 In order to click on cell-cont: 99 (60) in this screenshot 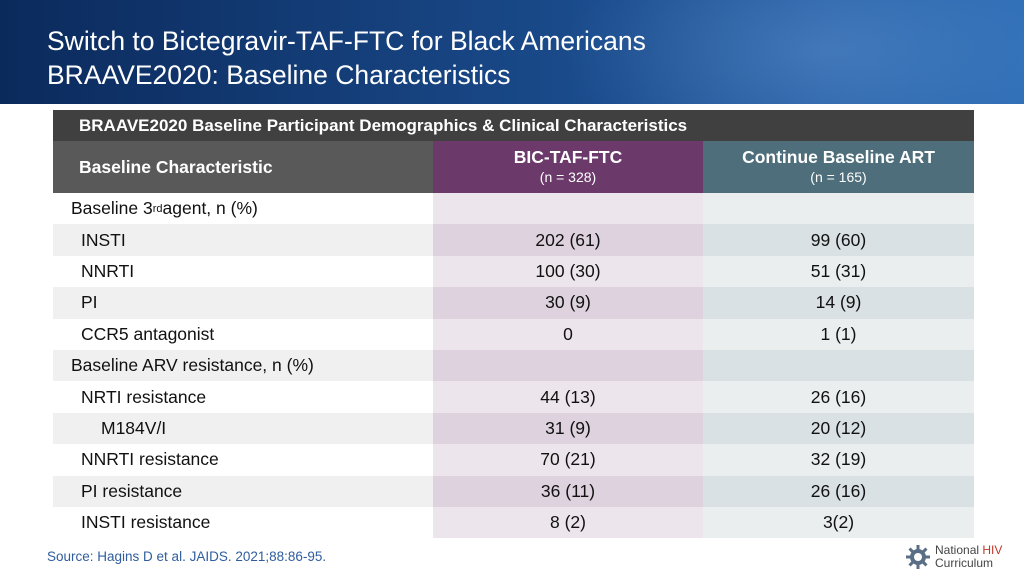, I will do `click(838, 240)`.